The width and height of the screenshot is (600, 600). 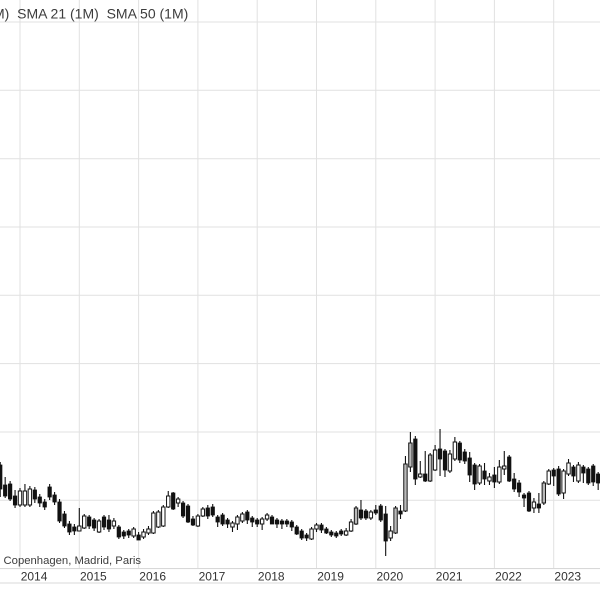 What do you see at coordinates (449, 577) in the screenshot?
I see `svg-text: 2021` at bounding box center [449, 577].